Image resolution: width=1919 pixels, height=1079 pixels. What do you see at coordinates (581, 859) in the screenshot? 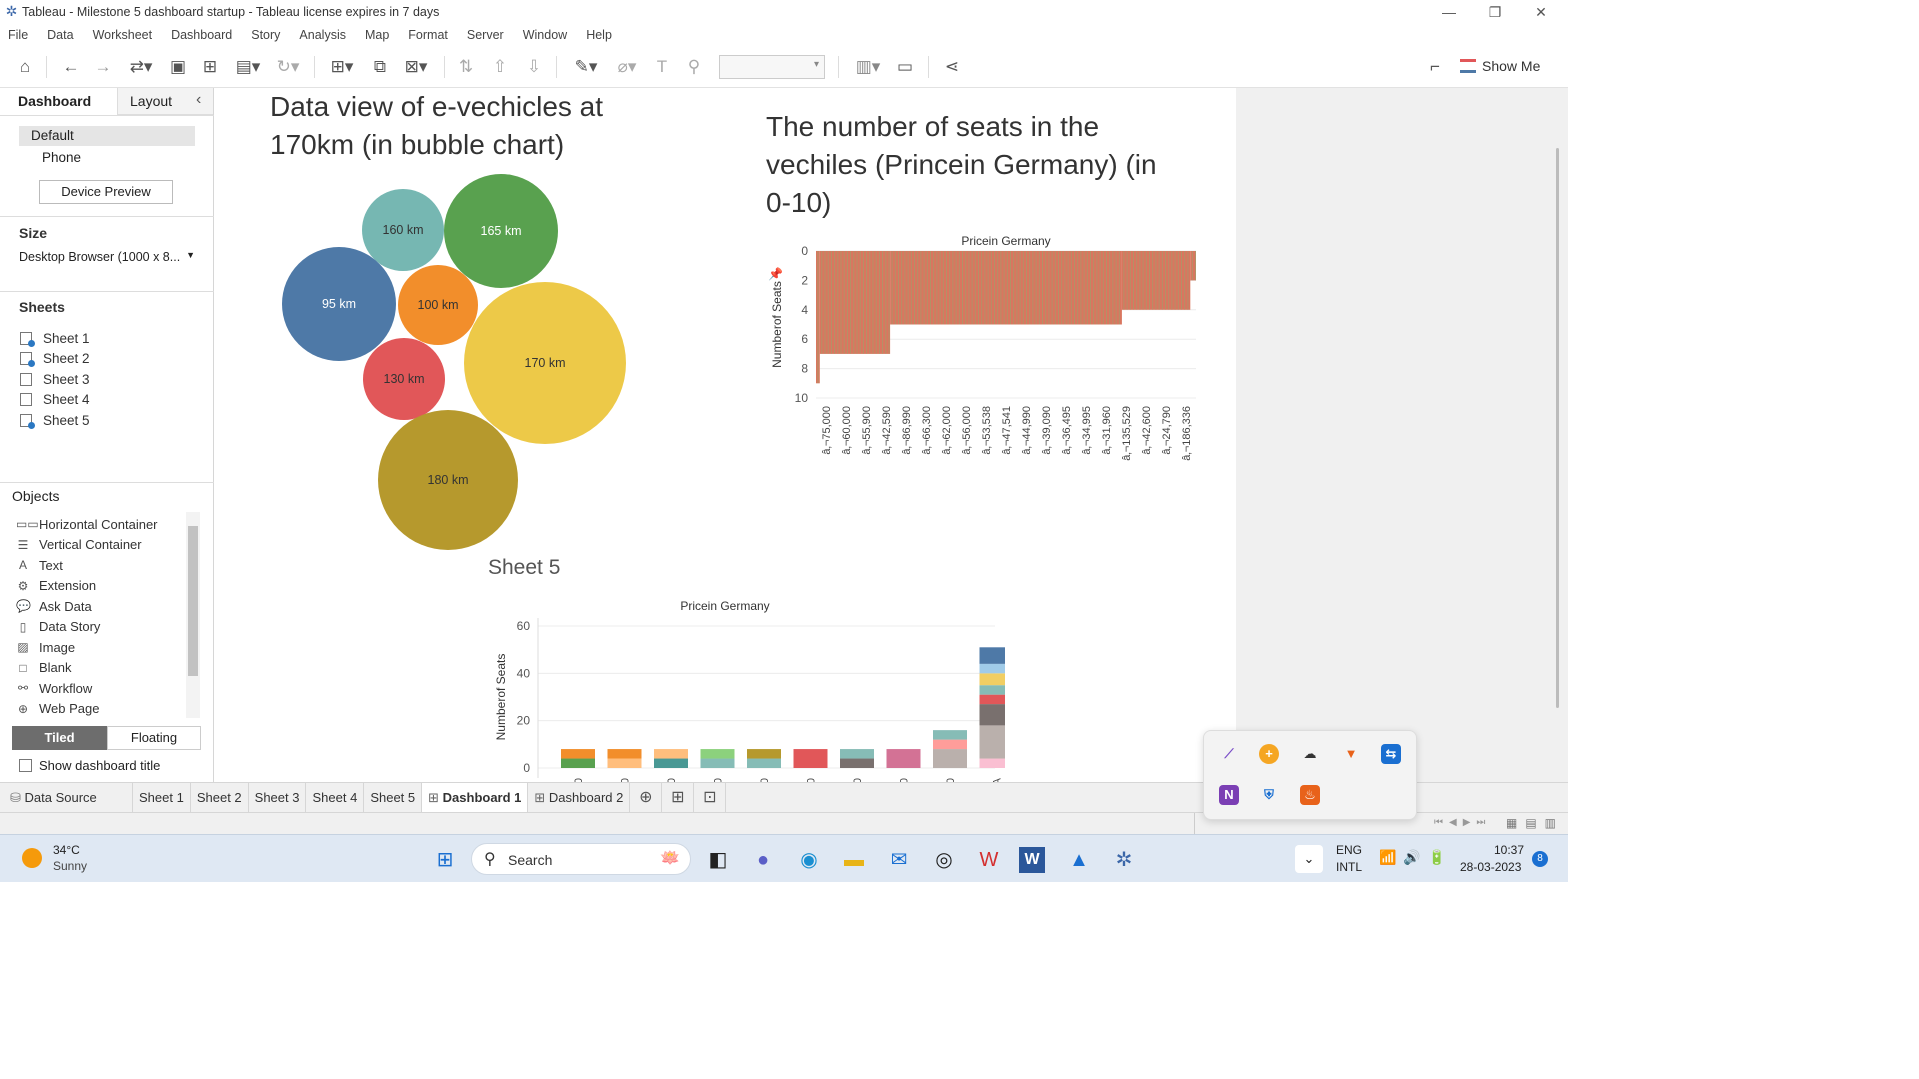
I see `search-box: ⚲ Search 🪷` at bounding box center [581, 859].